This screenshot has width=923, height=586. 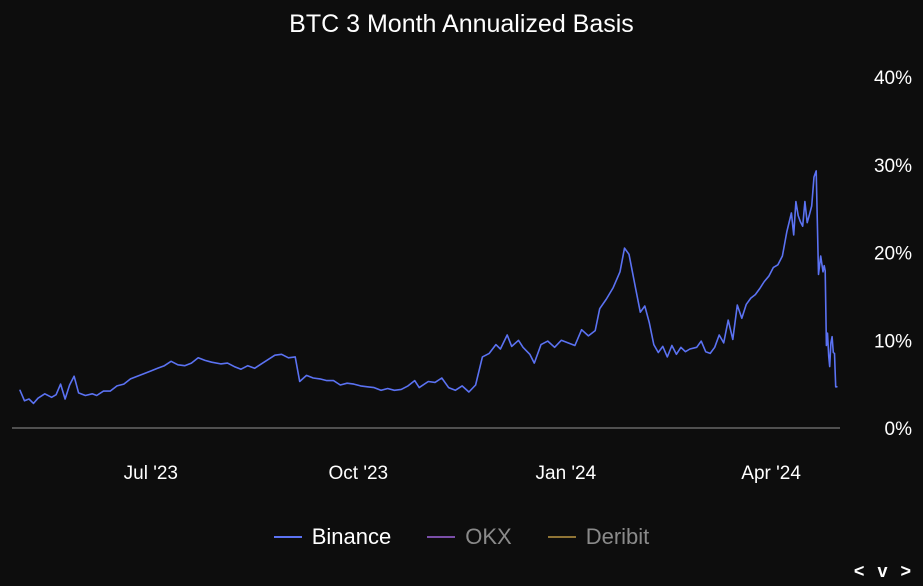 I want to click on legend-swatch-binance, so click(x=287, y=537).